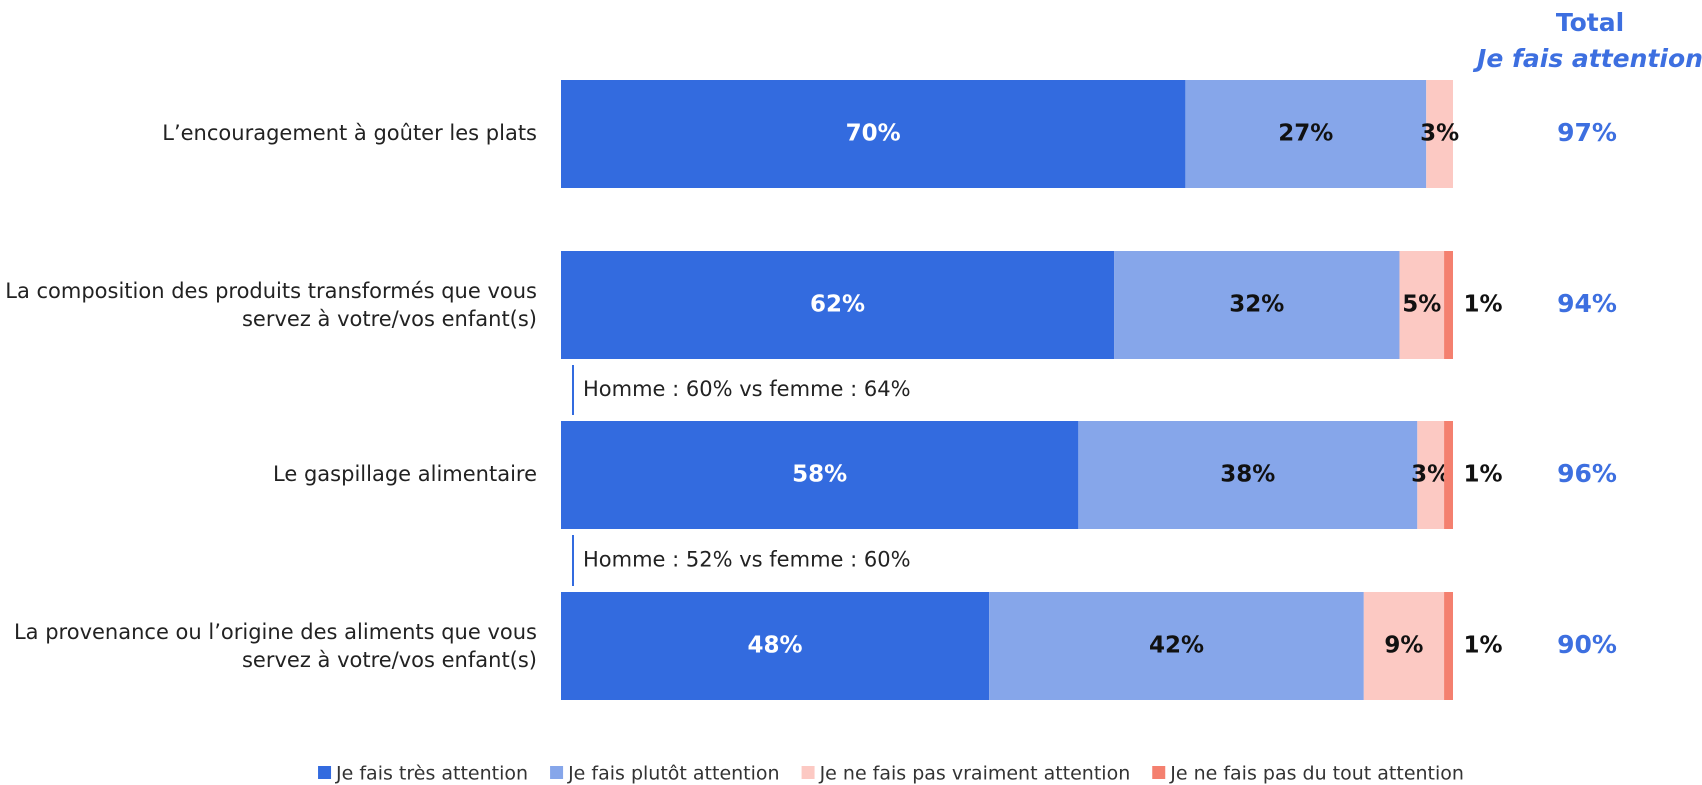  I want to click on value-label: 5%, so click(1421, 305).